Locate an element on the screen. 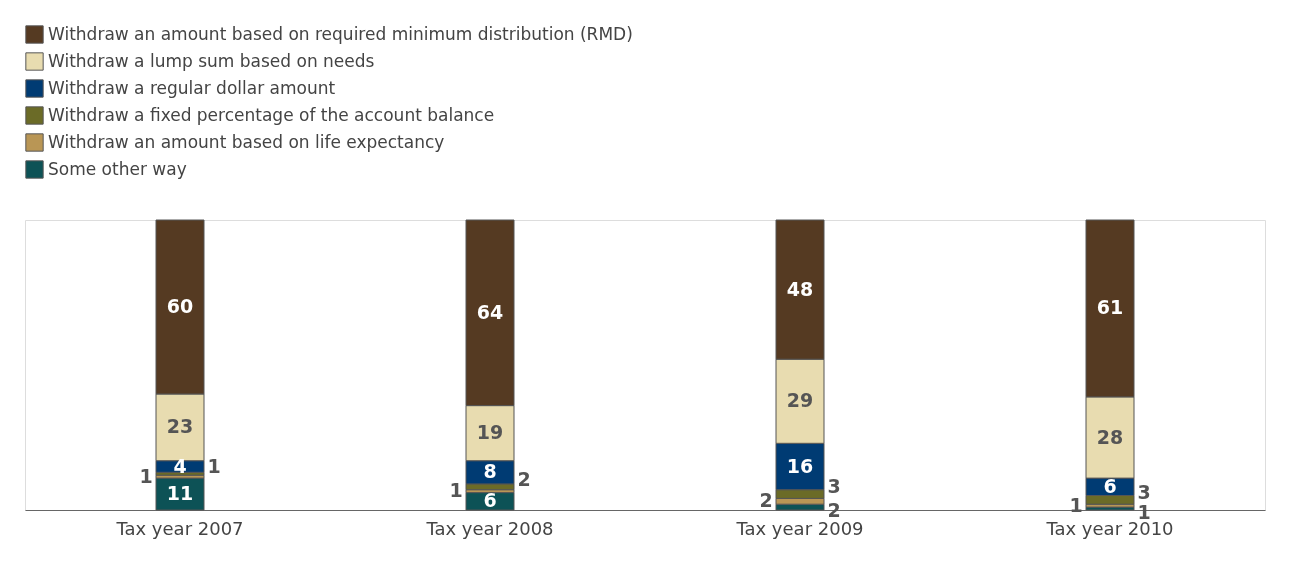 The height and width of the screenshot is (563, 1299). data-label: 19 is located at coordinates (490, 432).